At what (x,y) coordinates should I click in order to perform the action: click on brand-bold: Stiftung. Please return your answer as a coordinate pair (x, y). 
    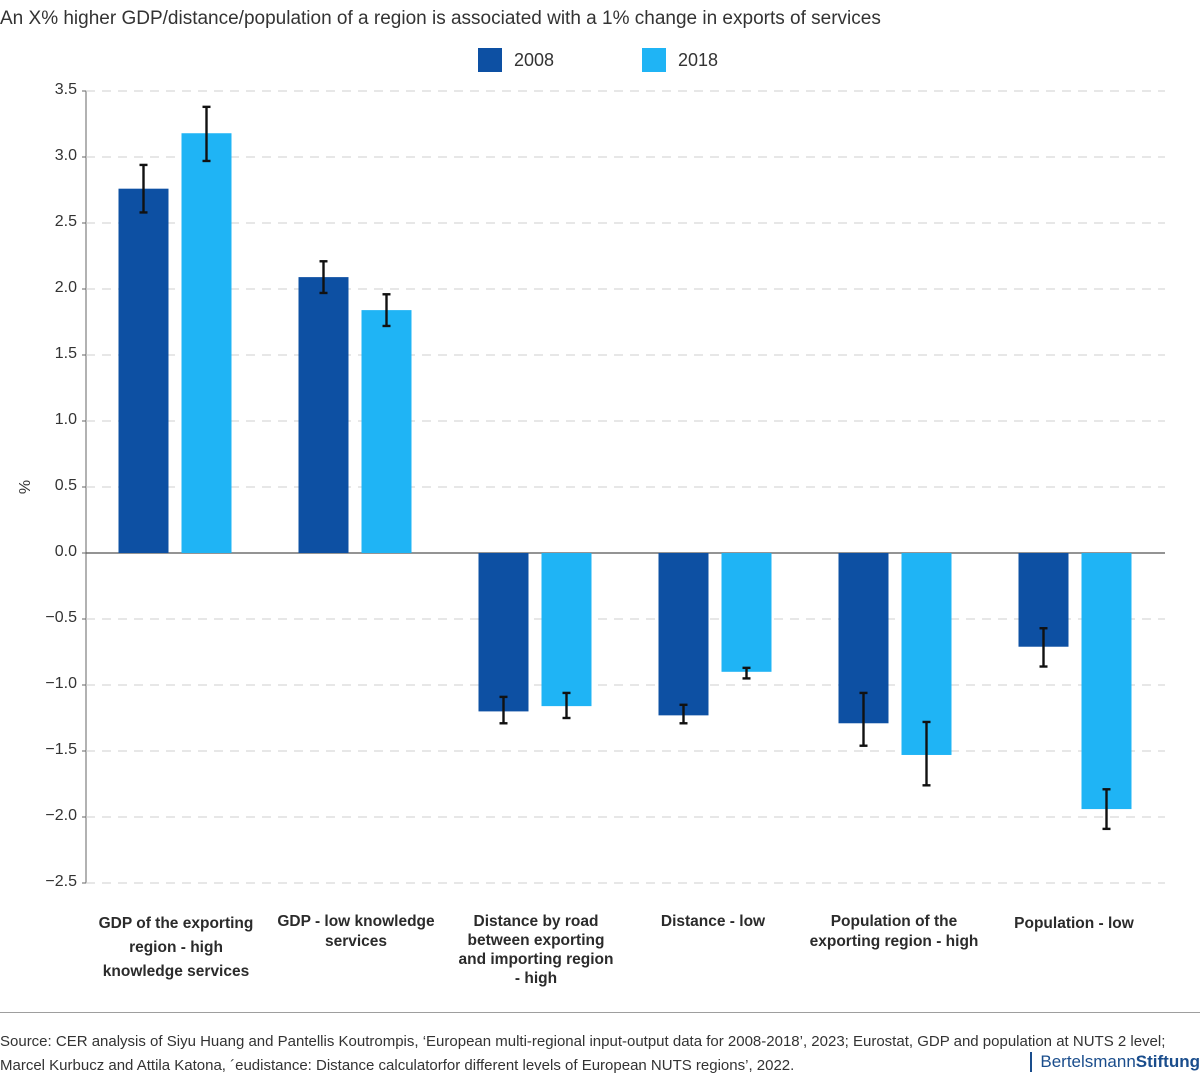
    Looking at the image, I should click on (1167, 1061).